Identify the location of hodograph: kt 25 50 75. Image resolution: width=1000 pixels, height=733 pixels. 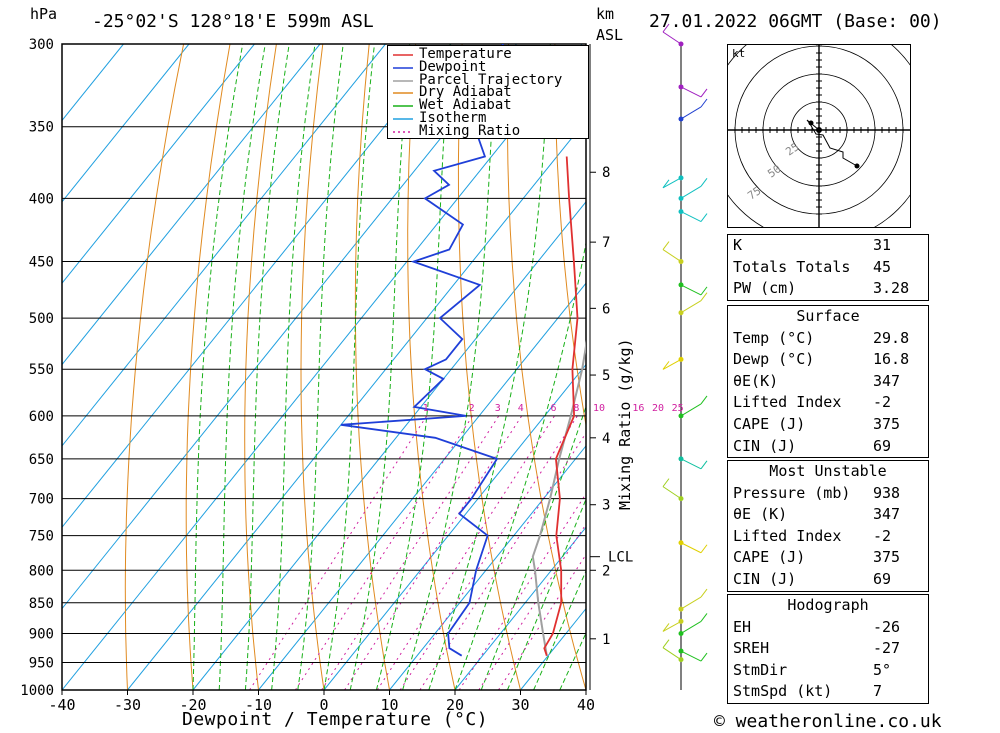
(819, 136).